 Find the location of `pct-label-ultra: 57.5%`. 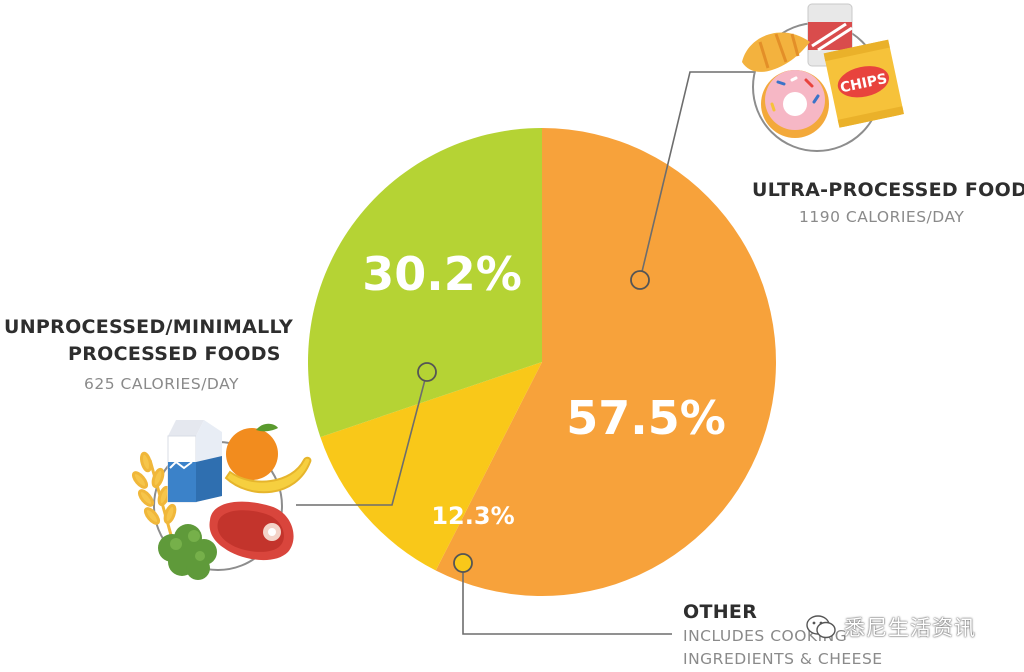

pct-label-ultra: 57.5% is located at coordinates (646, 418).